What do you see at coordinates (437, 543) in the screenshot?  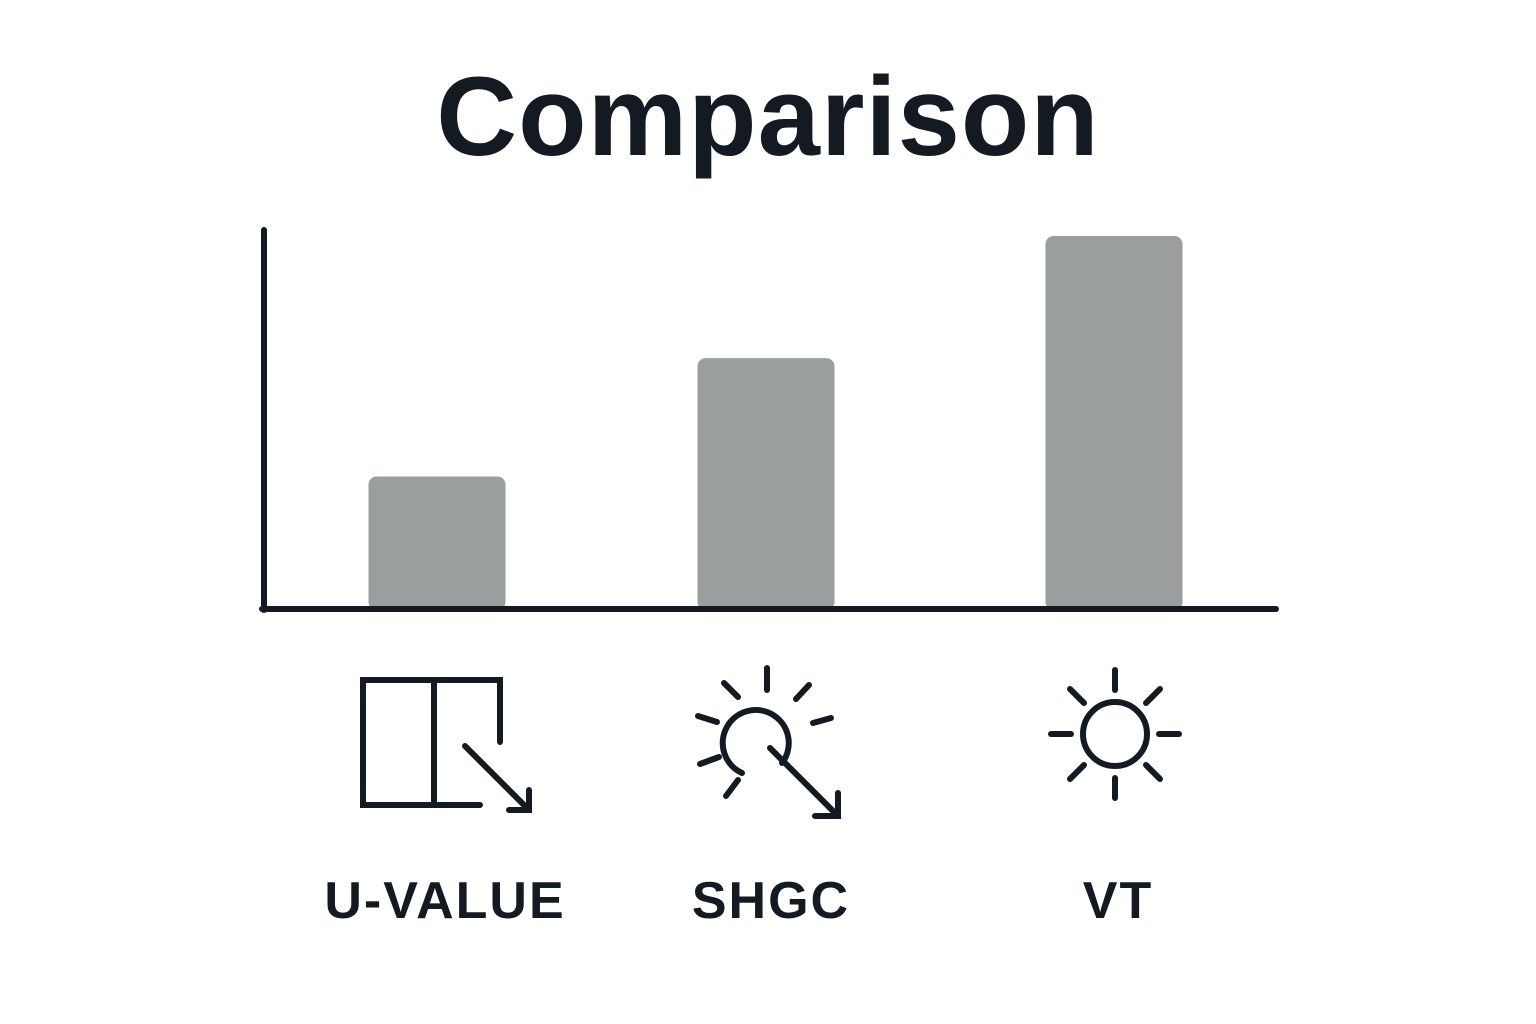 I see `bar-u-value` at bounding box center [437, 543].